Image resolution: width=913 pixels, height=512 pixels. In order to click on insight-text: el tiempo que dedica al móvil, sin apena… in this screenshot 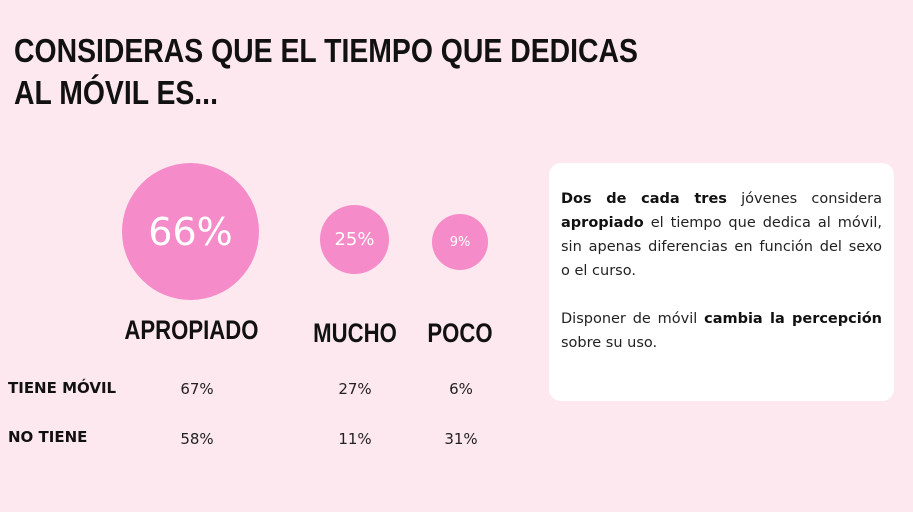, I will do `click(721, 247)`.